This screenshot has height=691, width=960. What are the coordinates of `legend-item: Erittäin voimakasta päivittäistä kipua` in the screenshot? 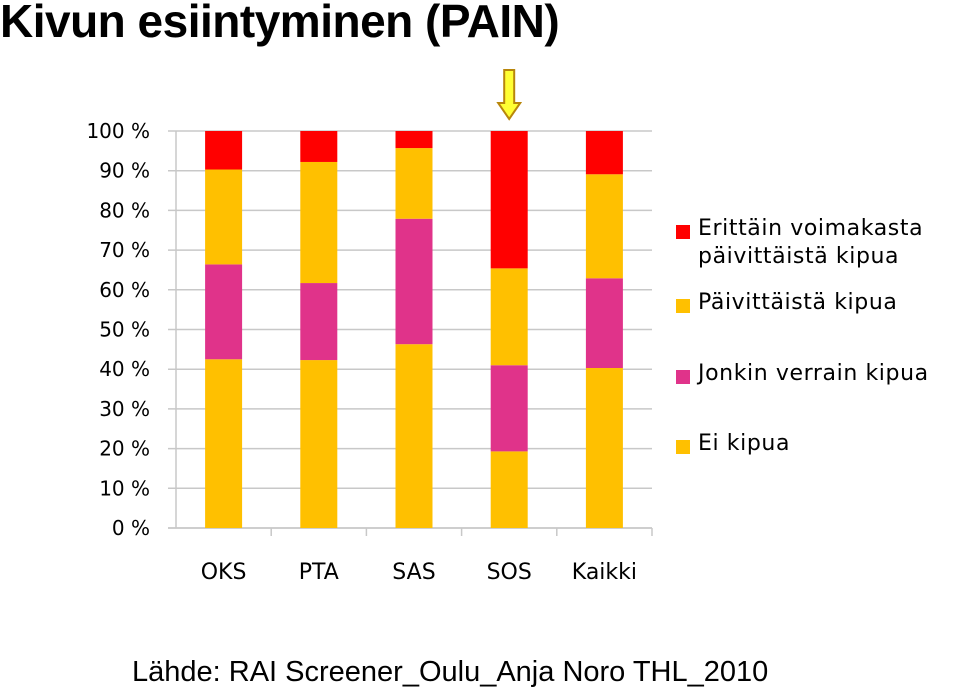 It's located at (799, 243).